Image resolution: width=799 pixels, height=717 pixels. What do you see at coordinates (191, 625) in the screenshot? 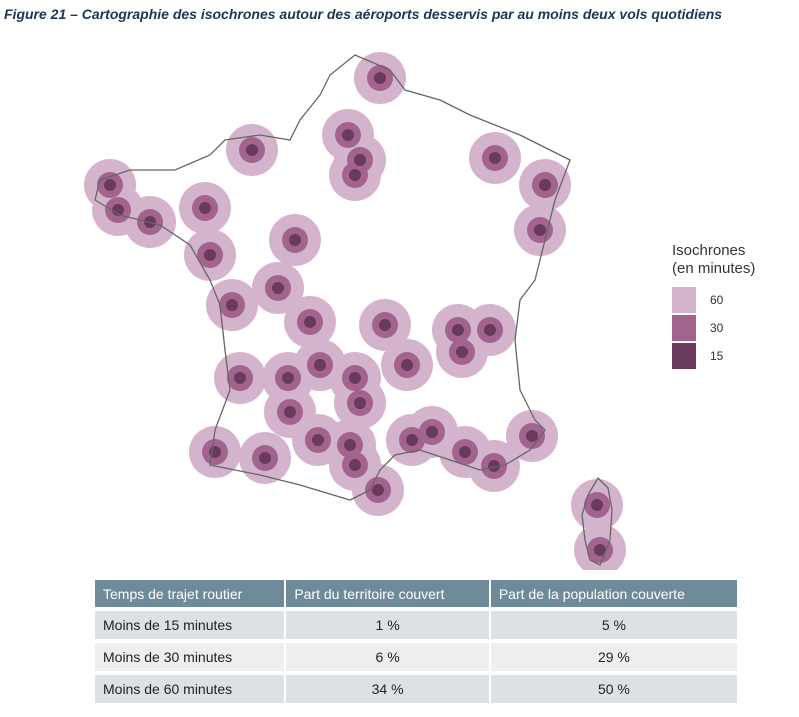
I see `table-cell: Moins de 15 minutes` at bounding box center [191, 625].